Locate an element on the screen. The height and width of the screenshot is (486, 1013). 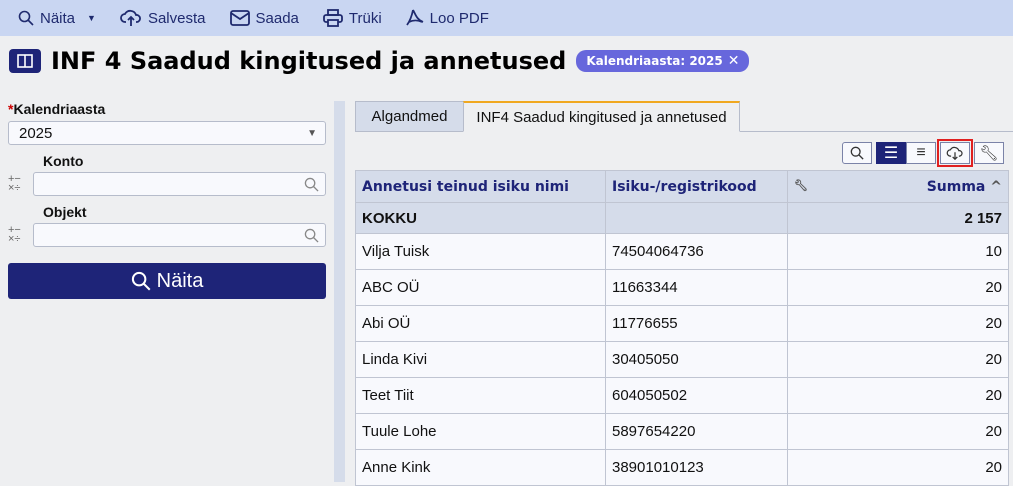
printer-icon is located at coordinates (332, 18).